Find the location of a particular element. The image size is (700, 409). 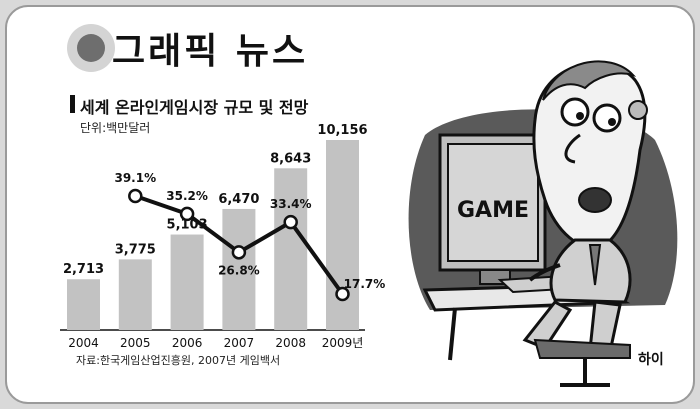

x-tick-label: 2007 is located at coordinates (239, 343).